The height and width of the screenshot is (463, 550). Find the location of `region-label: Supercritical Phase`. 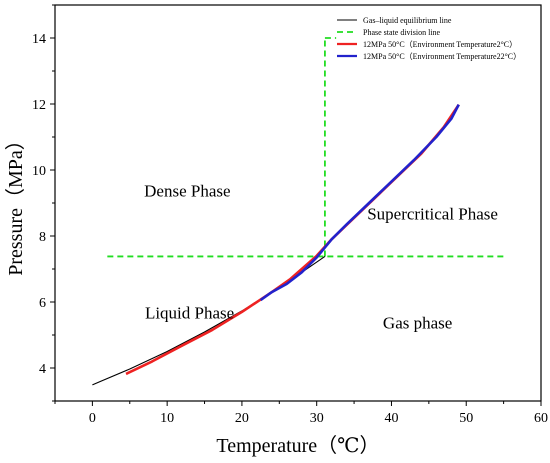

region-label: Supercritical Phase is located at coordinates (432, 214).